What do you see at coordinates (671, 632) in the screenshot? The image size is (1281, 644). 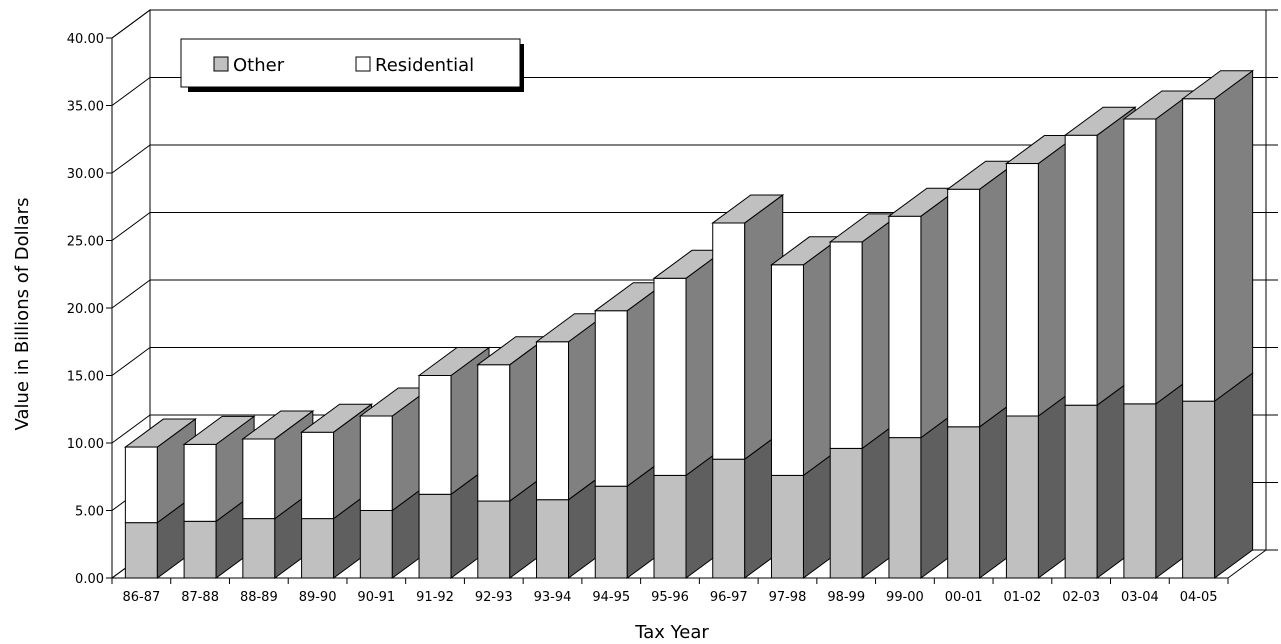 I see `x-axis-title: Tax Year` at bounding box center [671, 632].